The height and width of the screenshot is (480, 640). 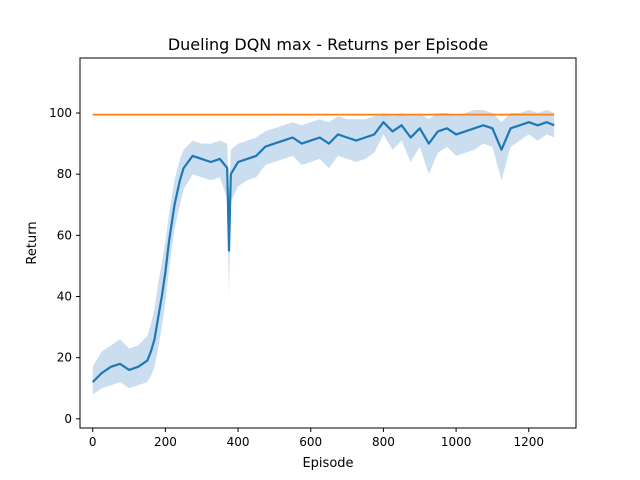 What do you see at coordinates (93, 442) in the screenshot?
I see `x-tick-label: 0` at bounding box center [93, 442].